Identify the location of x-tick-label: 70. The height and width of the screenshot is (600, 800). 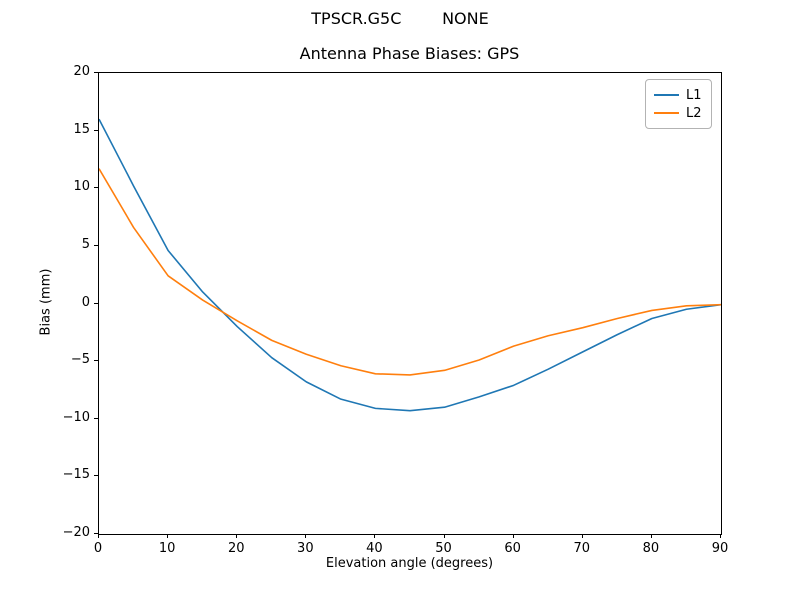
(582, 548).